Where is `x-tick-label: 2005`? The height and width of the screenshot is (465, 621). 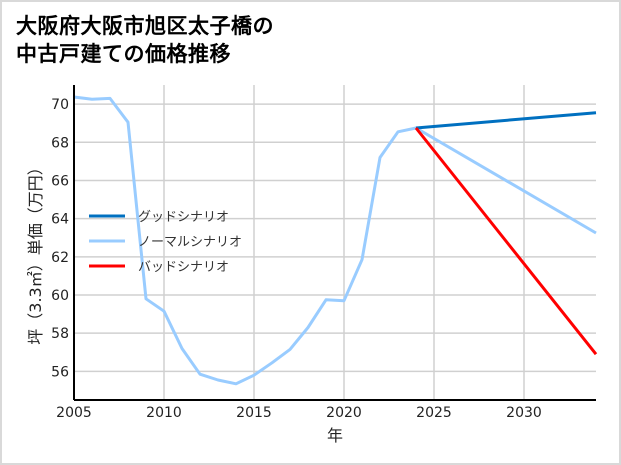 x-tick-label: 2005 is located at coordinates (74, 413).